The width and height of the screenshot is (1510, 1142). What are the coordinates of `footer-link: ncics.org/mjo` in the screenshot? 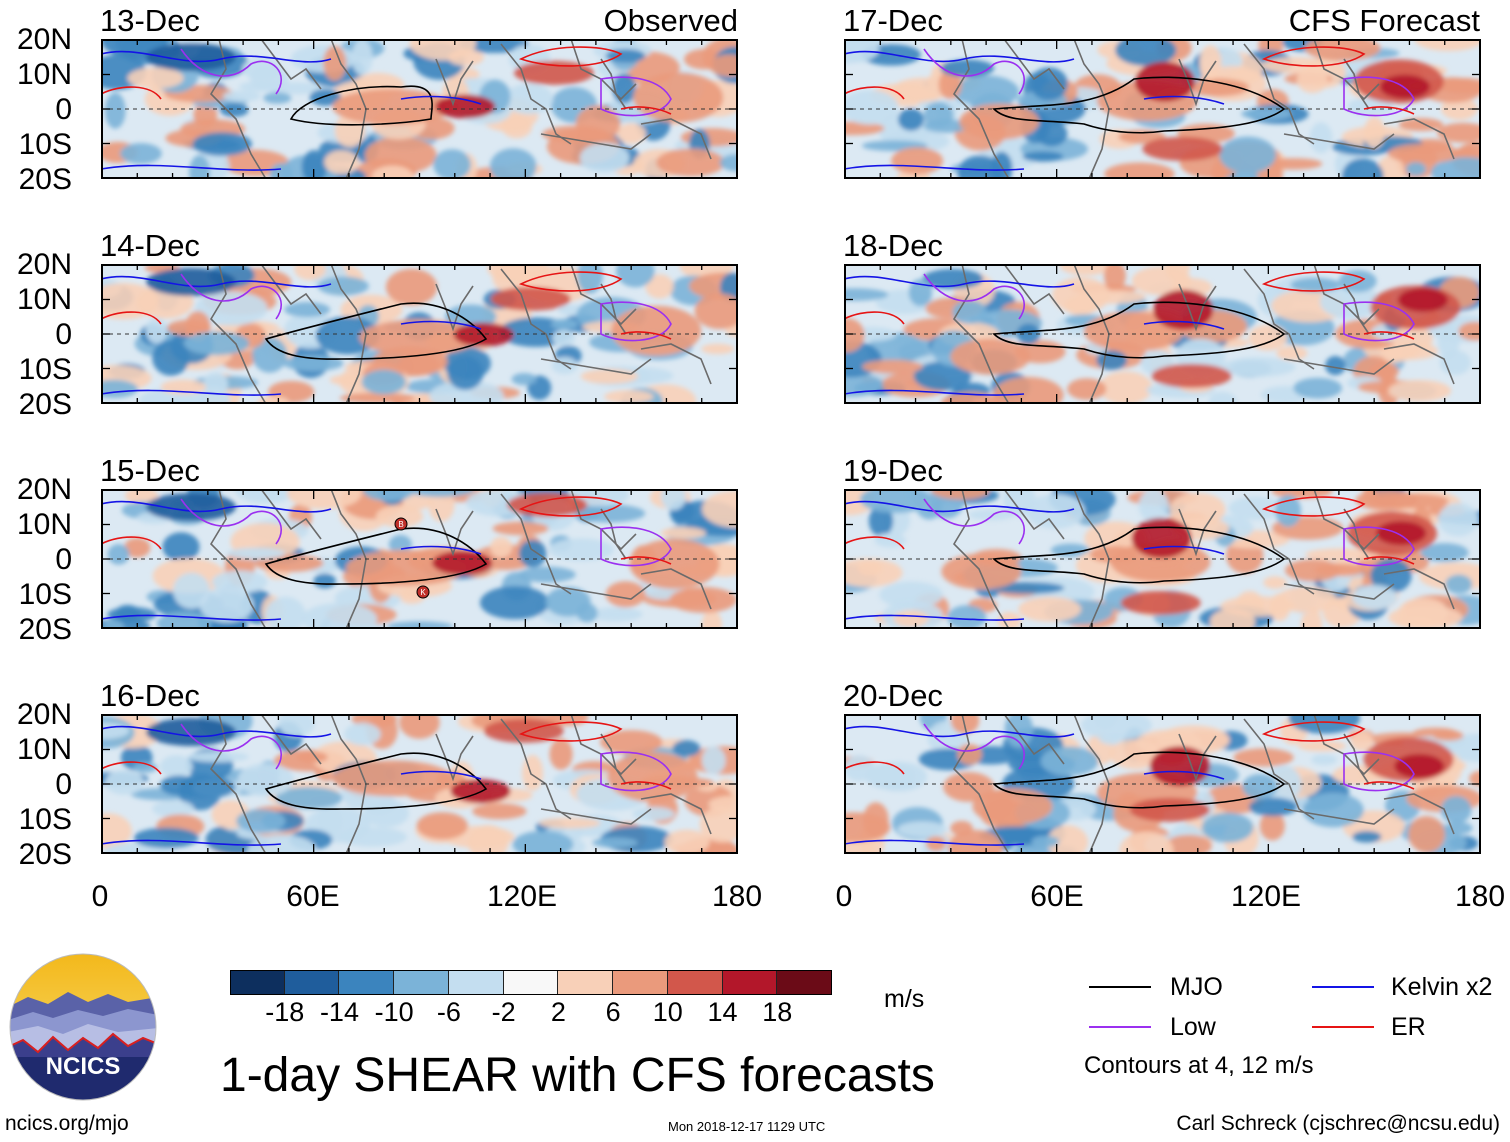 It's located at (67, 1123).